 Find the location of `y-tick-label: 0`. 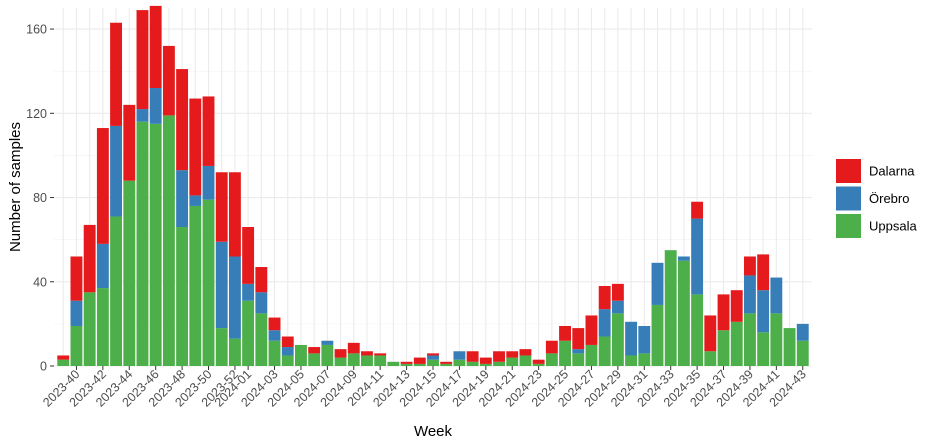

y-tick-label: 0 is located at coordinates (43, 367).